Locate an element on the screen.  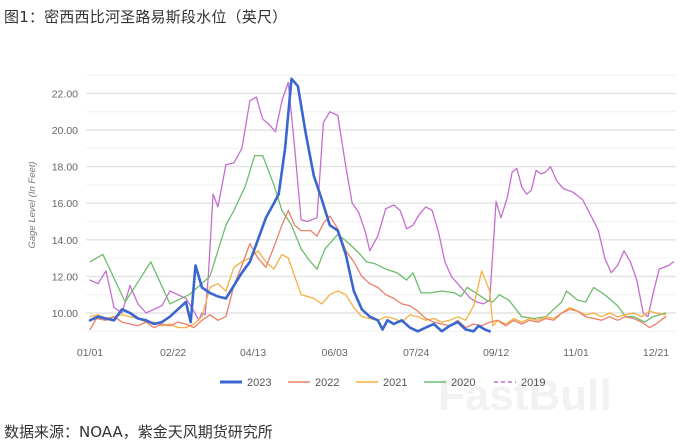
legend: 2023 2022 2021 2020 2019 is located at coordinates (382, 383).